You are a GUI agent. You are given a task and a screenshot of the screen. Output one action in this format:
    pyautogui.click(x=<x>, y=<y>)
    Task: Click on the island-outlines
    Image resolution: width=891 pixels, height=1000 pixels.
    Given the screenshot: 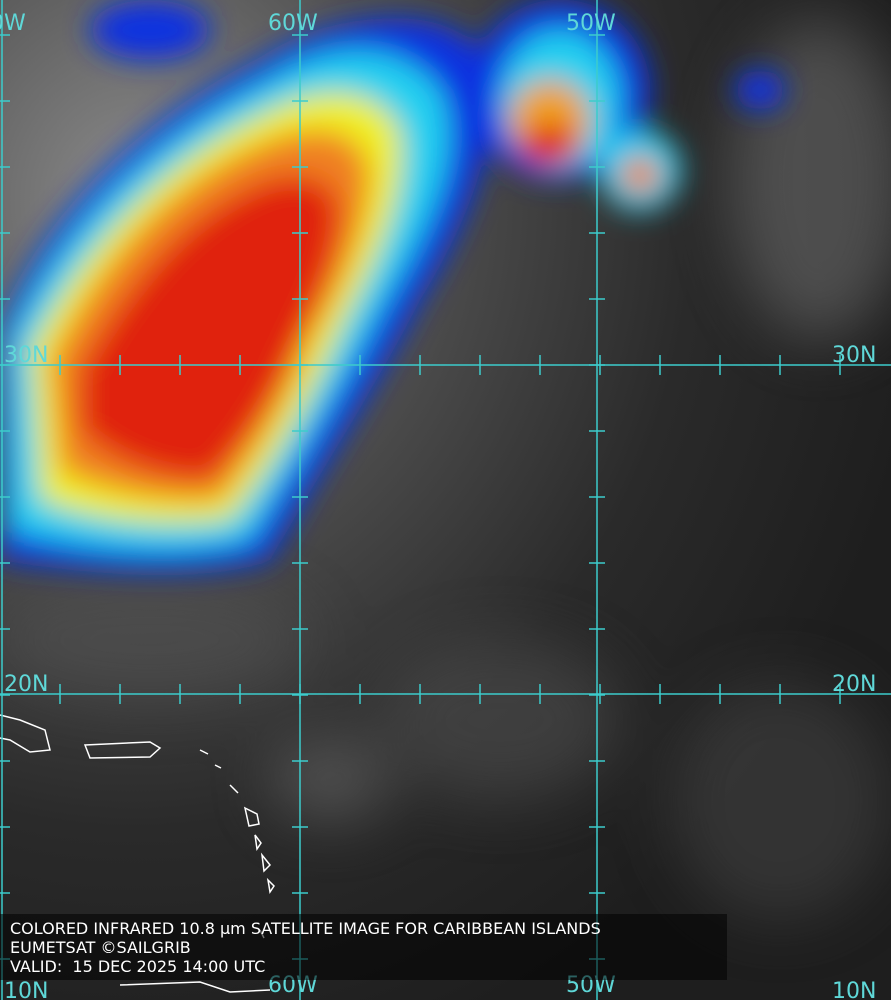 What is the action you would take?
    pyautogui.click(x=137, y=853)
    